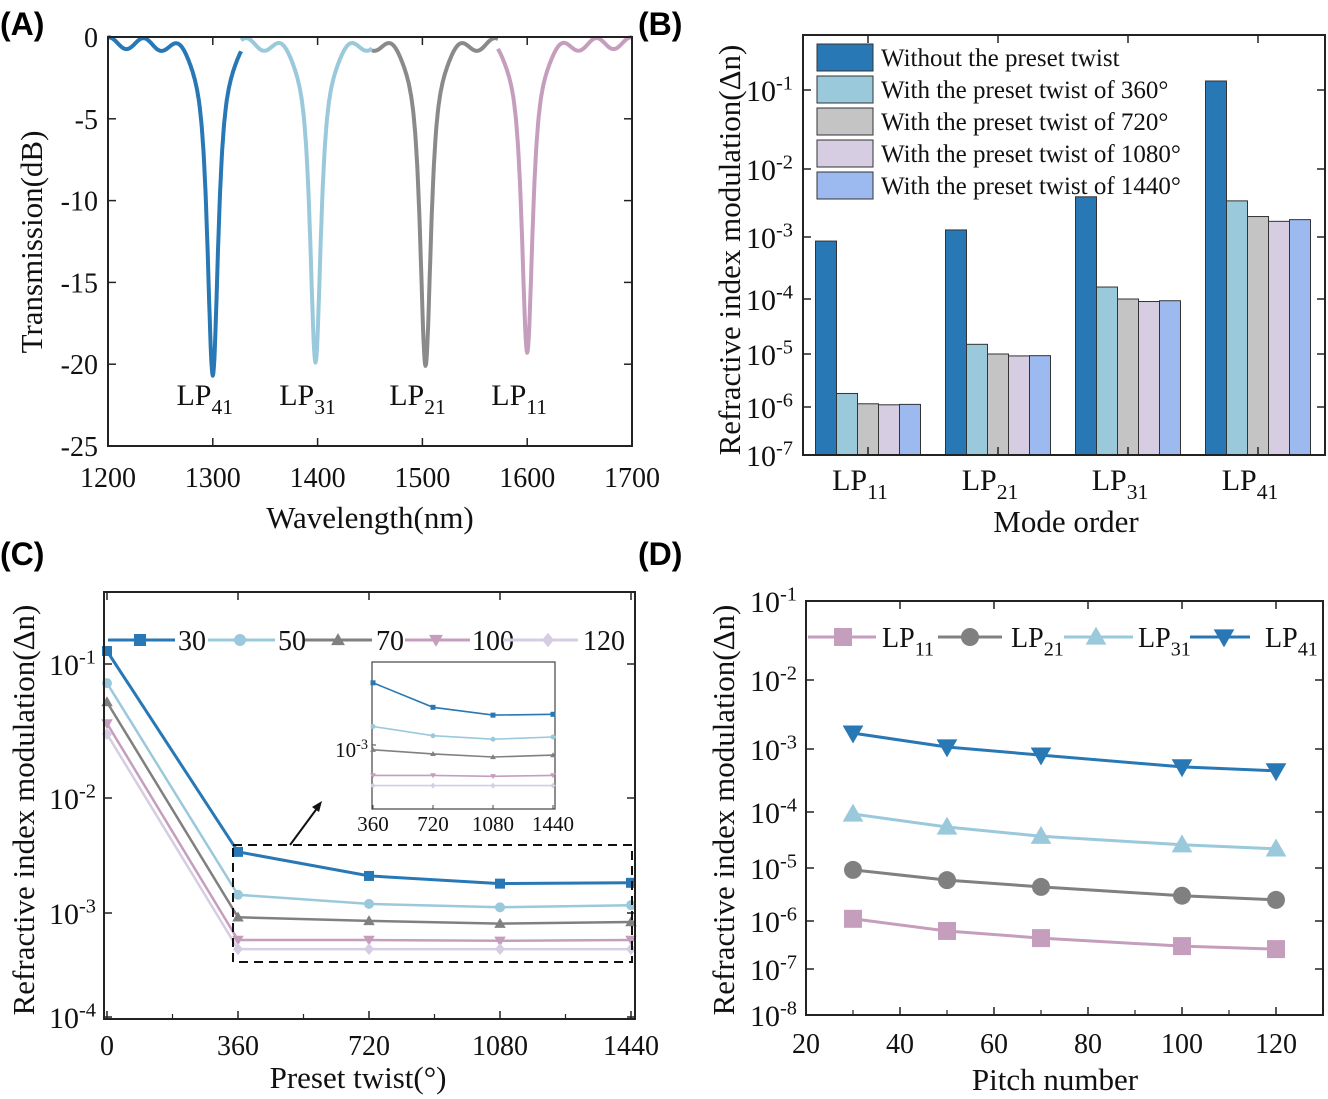  I want to click on panel-d-axes-box, so click(1064, 808).